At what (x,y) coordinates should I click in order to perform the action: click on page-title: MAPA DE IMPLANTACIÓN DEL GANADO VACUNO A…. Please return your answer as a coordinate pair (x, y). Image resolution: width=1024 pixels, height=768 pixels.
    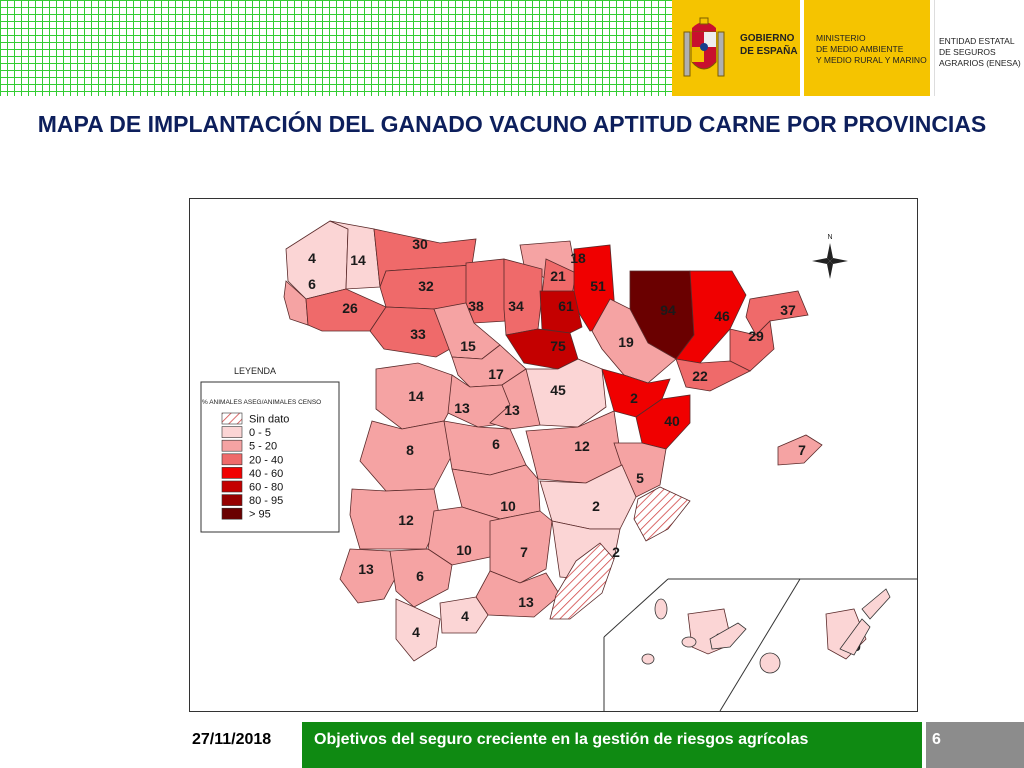
    Looking at the image, I should click on (512, 124).